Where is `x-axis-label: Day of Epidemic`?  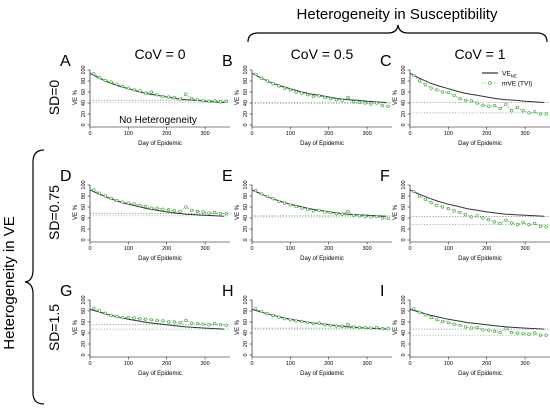 x-axis-label: Day of Epidemic is located at coordinates (322, 144).